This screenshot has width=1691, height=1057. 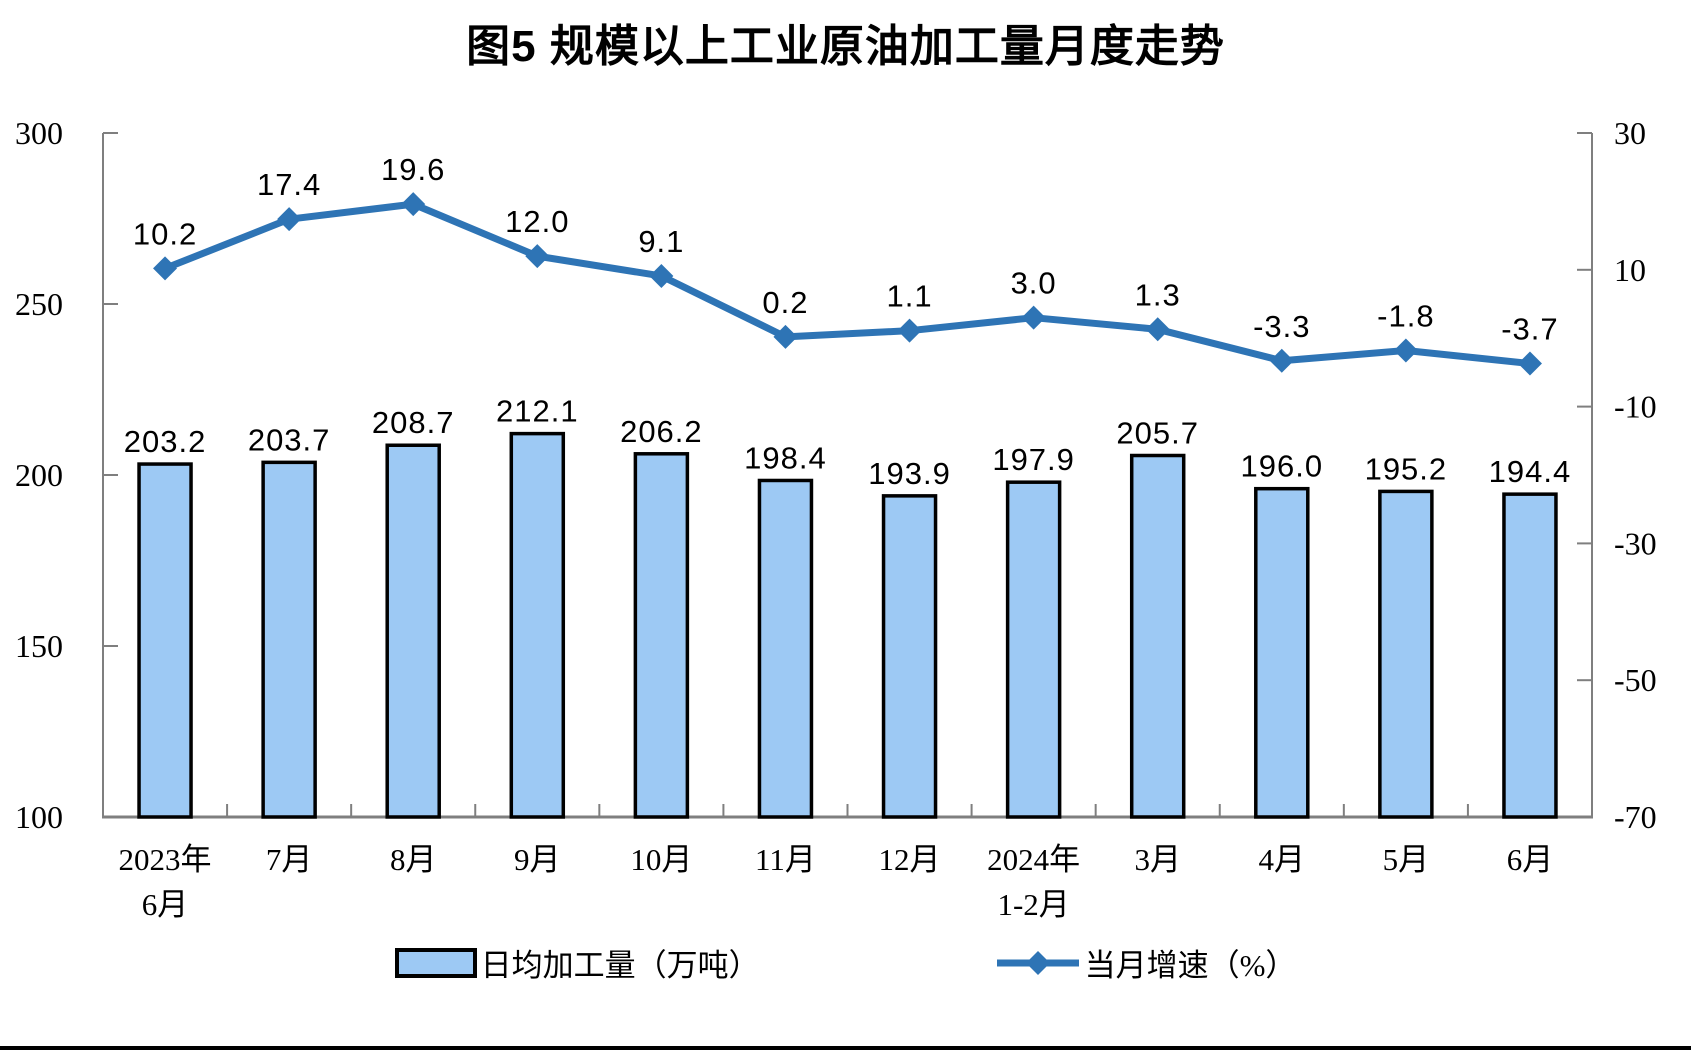 I want to click on x-axis-label: 7月, so click(x=289, y=859).